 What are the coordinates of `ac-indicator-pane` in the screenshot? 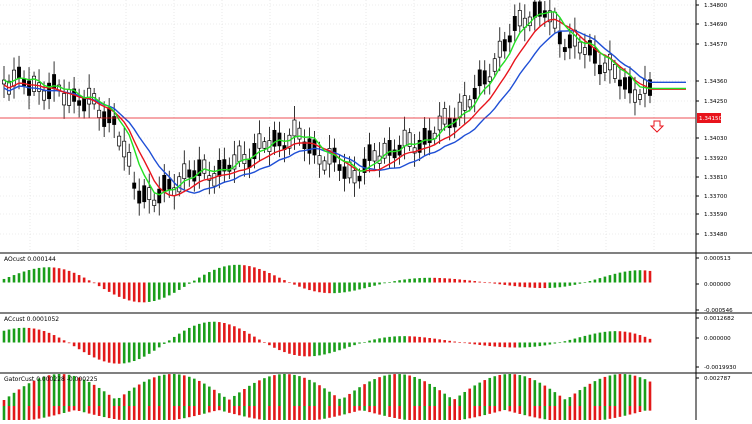 It's located at (327, 342).